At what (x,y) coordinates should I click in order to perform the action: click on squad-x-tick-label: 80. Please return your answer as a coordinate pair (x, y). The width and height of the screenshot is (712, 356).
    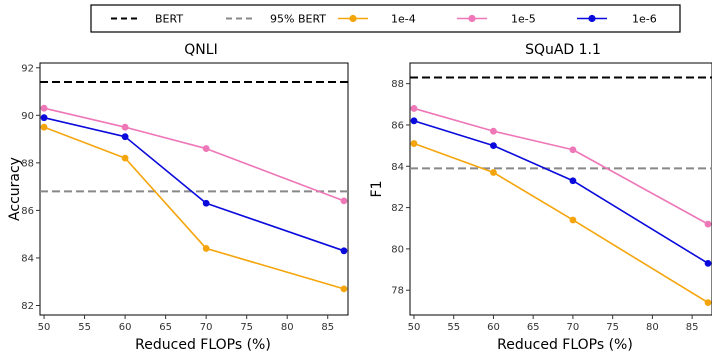
    Looking at the image, I should click on (652, 327).